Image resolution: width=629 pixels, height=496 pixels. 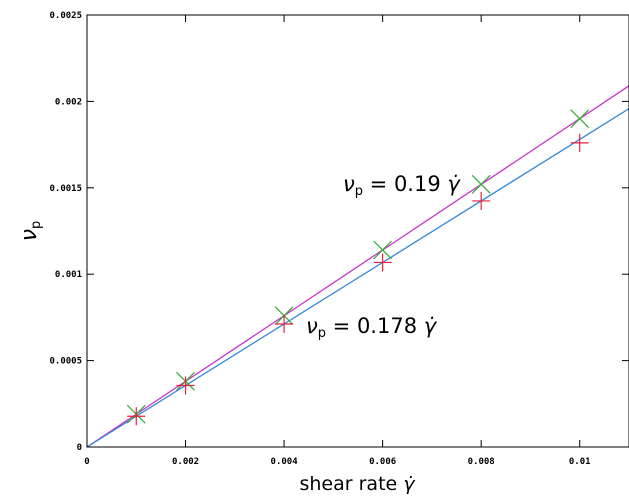 What do you see at coordinates (65, 16) in the screenshot?
I see `y-tick-label: 0.0025` at bounding box center [65, 16].